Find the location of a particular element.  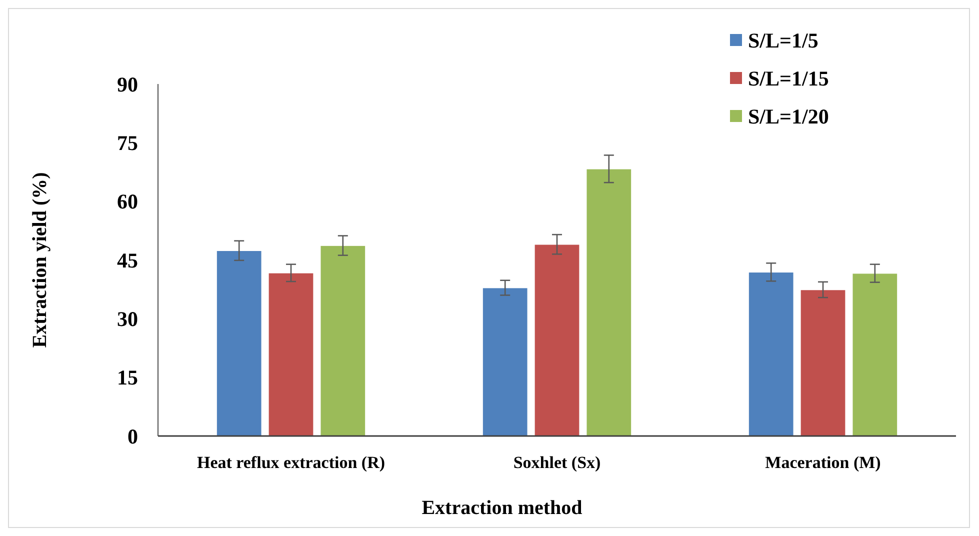

x-axis-title: Extraction method is located at coordinates (502, 508).